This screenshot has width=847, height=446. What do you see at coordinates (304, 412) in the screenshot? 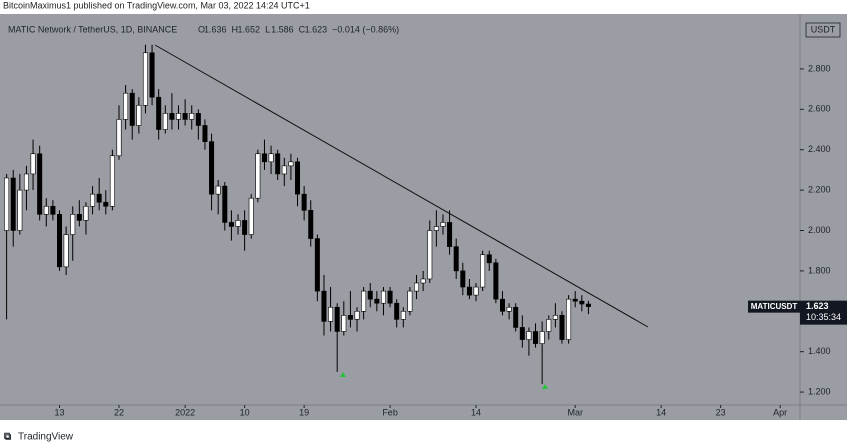
I see `x-tick-label: 19` at bounding box center [304, 412].